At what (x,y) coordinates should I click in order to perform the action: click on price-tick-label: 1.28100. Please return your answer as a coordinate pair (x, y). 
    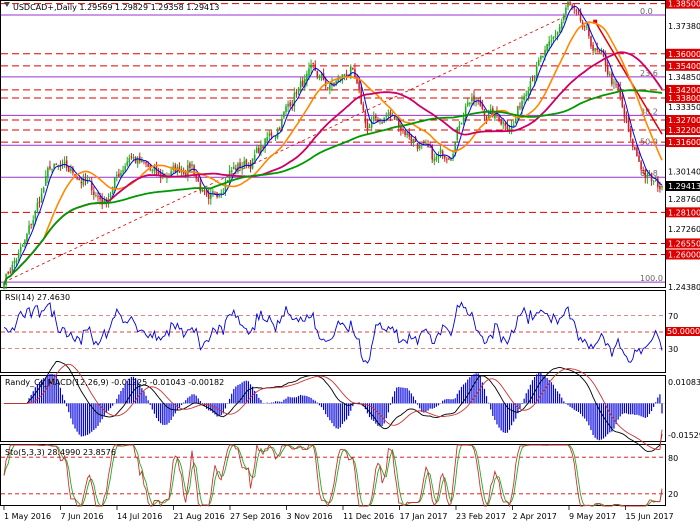
    Looking at the image, I should click on (684, 212).